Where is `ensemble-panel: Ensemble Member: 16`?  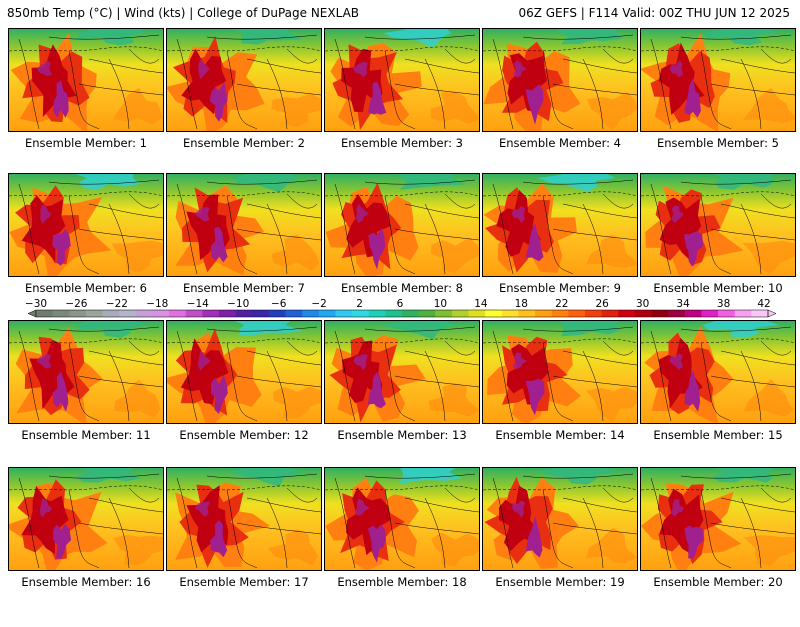 ensemble-panel: Ensemble Member: 16 is located at coordinates (86, 547).